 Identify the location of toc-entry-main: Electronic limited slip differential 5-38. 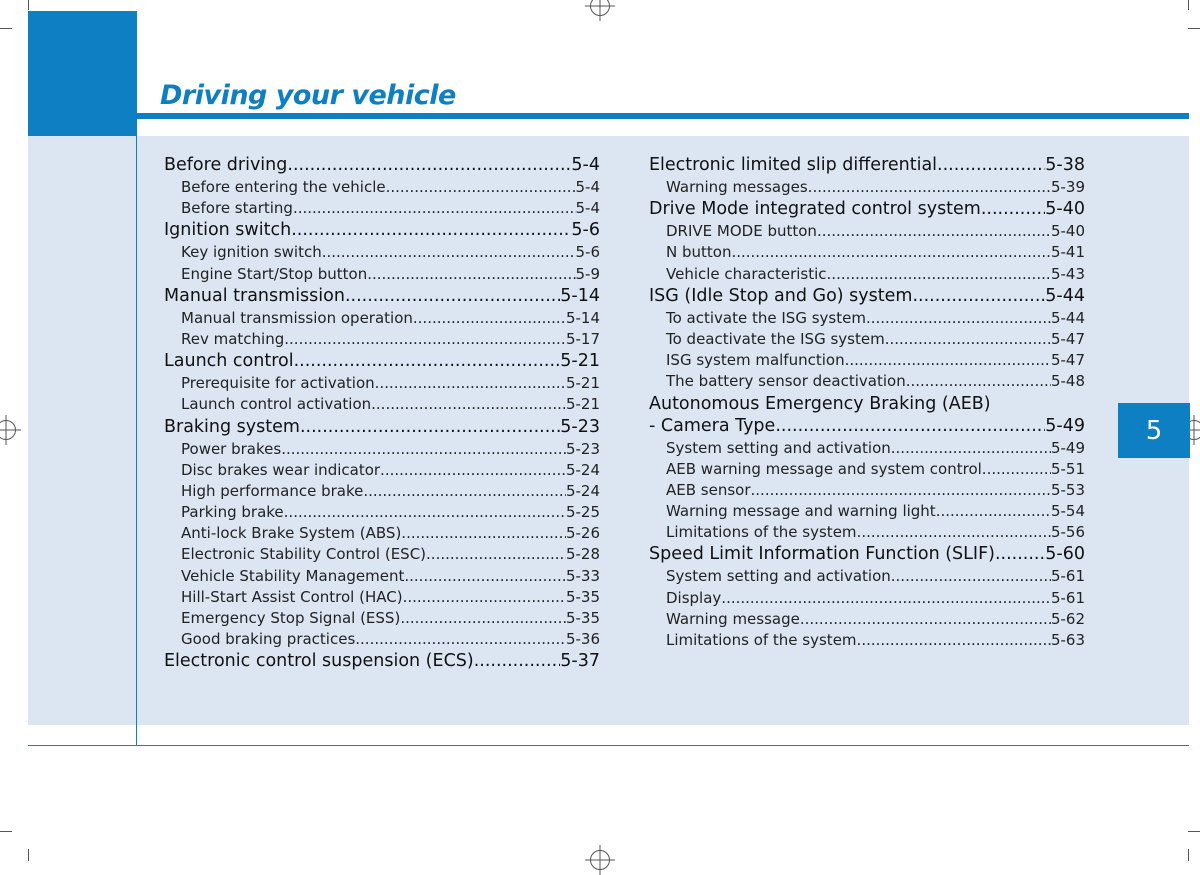
(867, 165).